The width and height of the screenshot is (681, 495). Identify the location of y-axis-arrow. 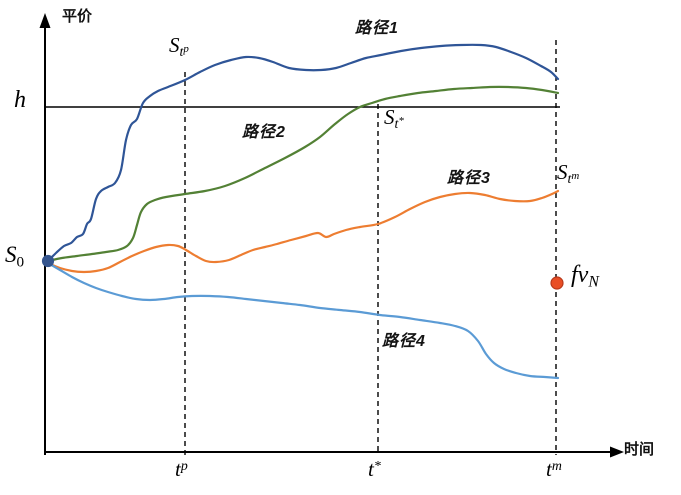
(45, 20).